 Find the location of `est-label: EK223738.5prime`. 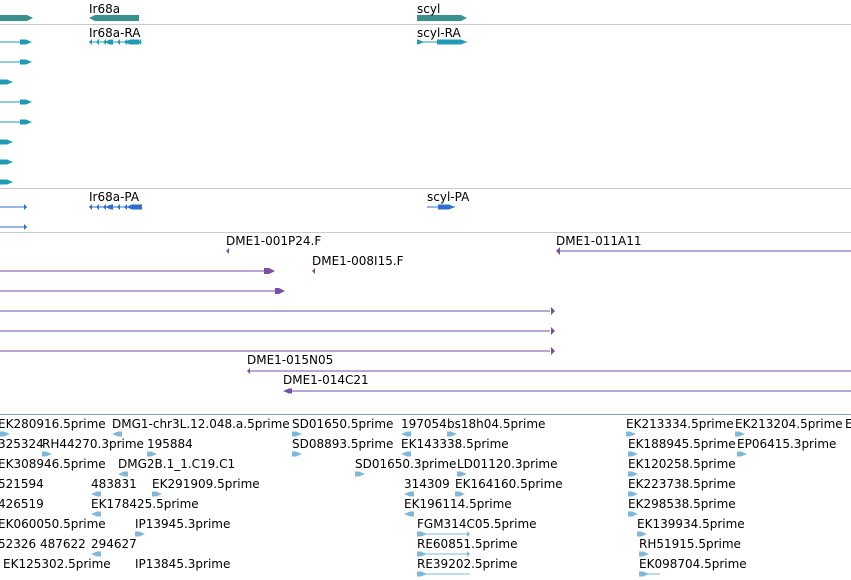

est-label: EK223738.5prime is located at coordinates (682, 484).